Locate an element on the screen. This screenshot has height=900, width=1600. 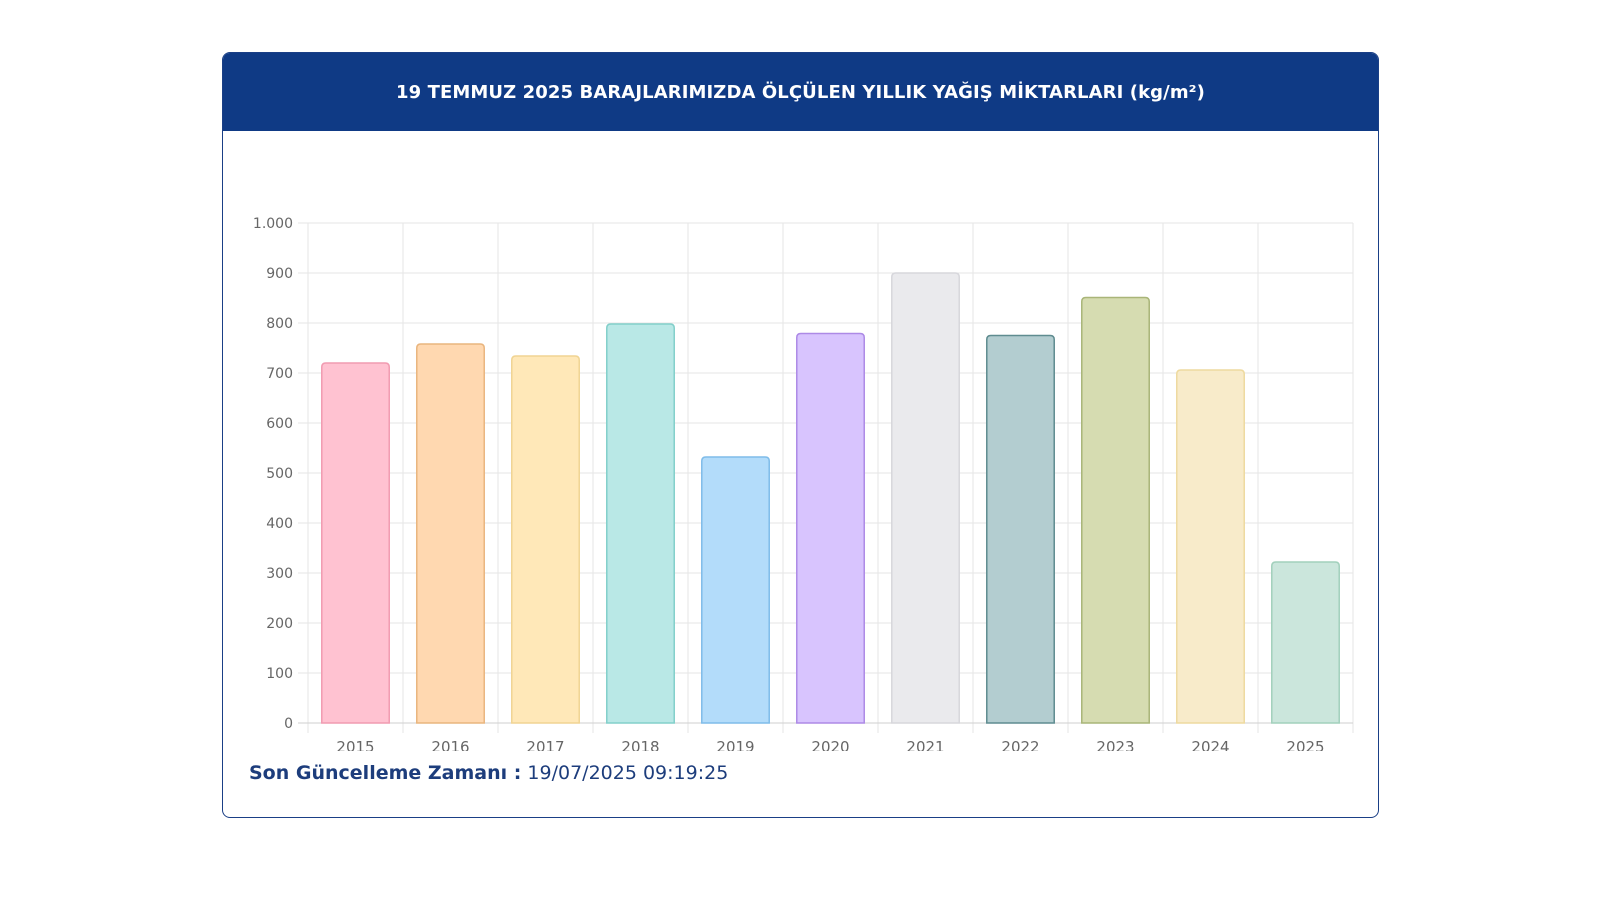
bar-2022 is located at coordinates (1020, 529).